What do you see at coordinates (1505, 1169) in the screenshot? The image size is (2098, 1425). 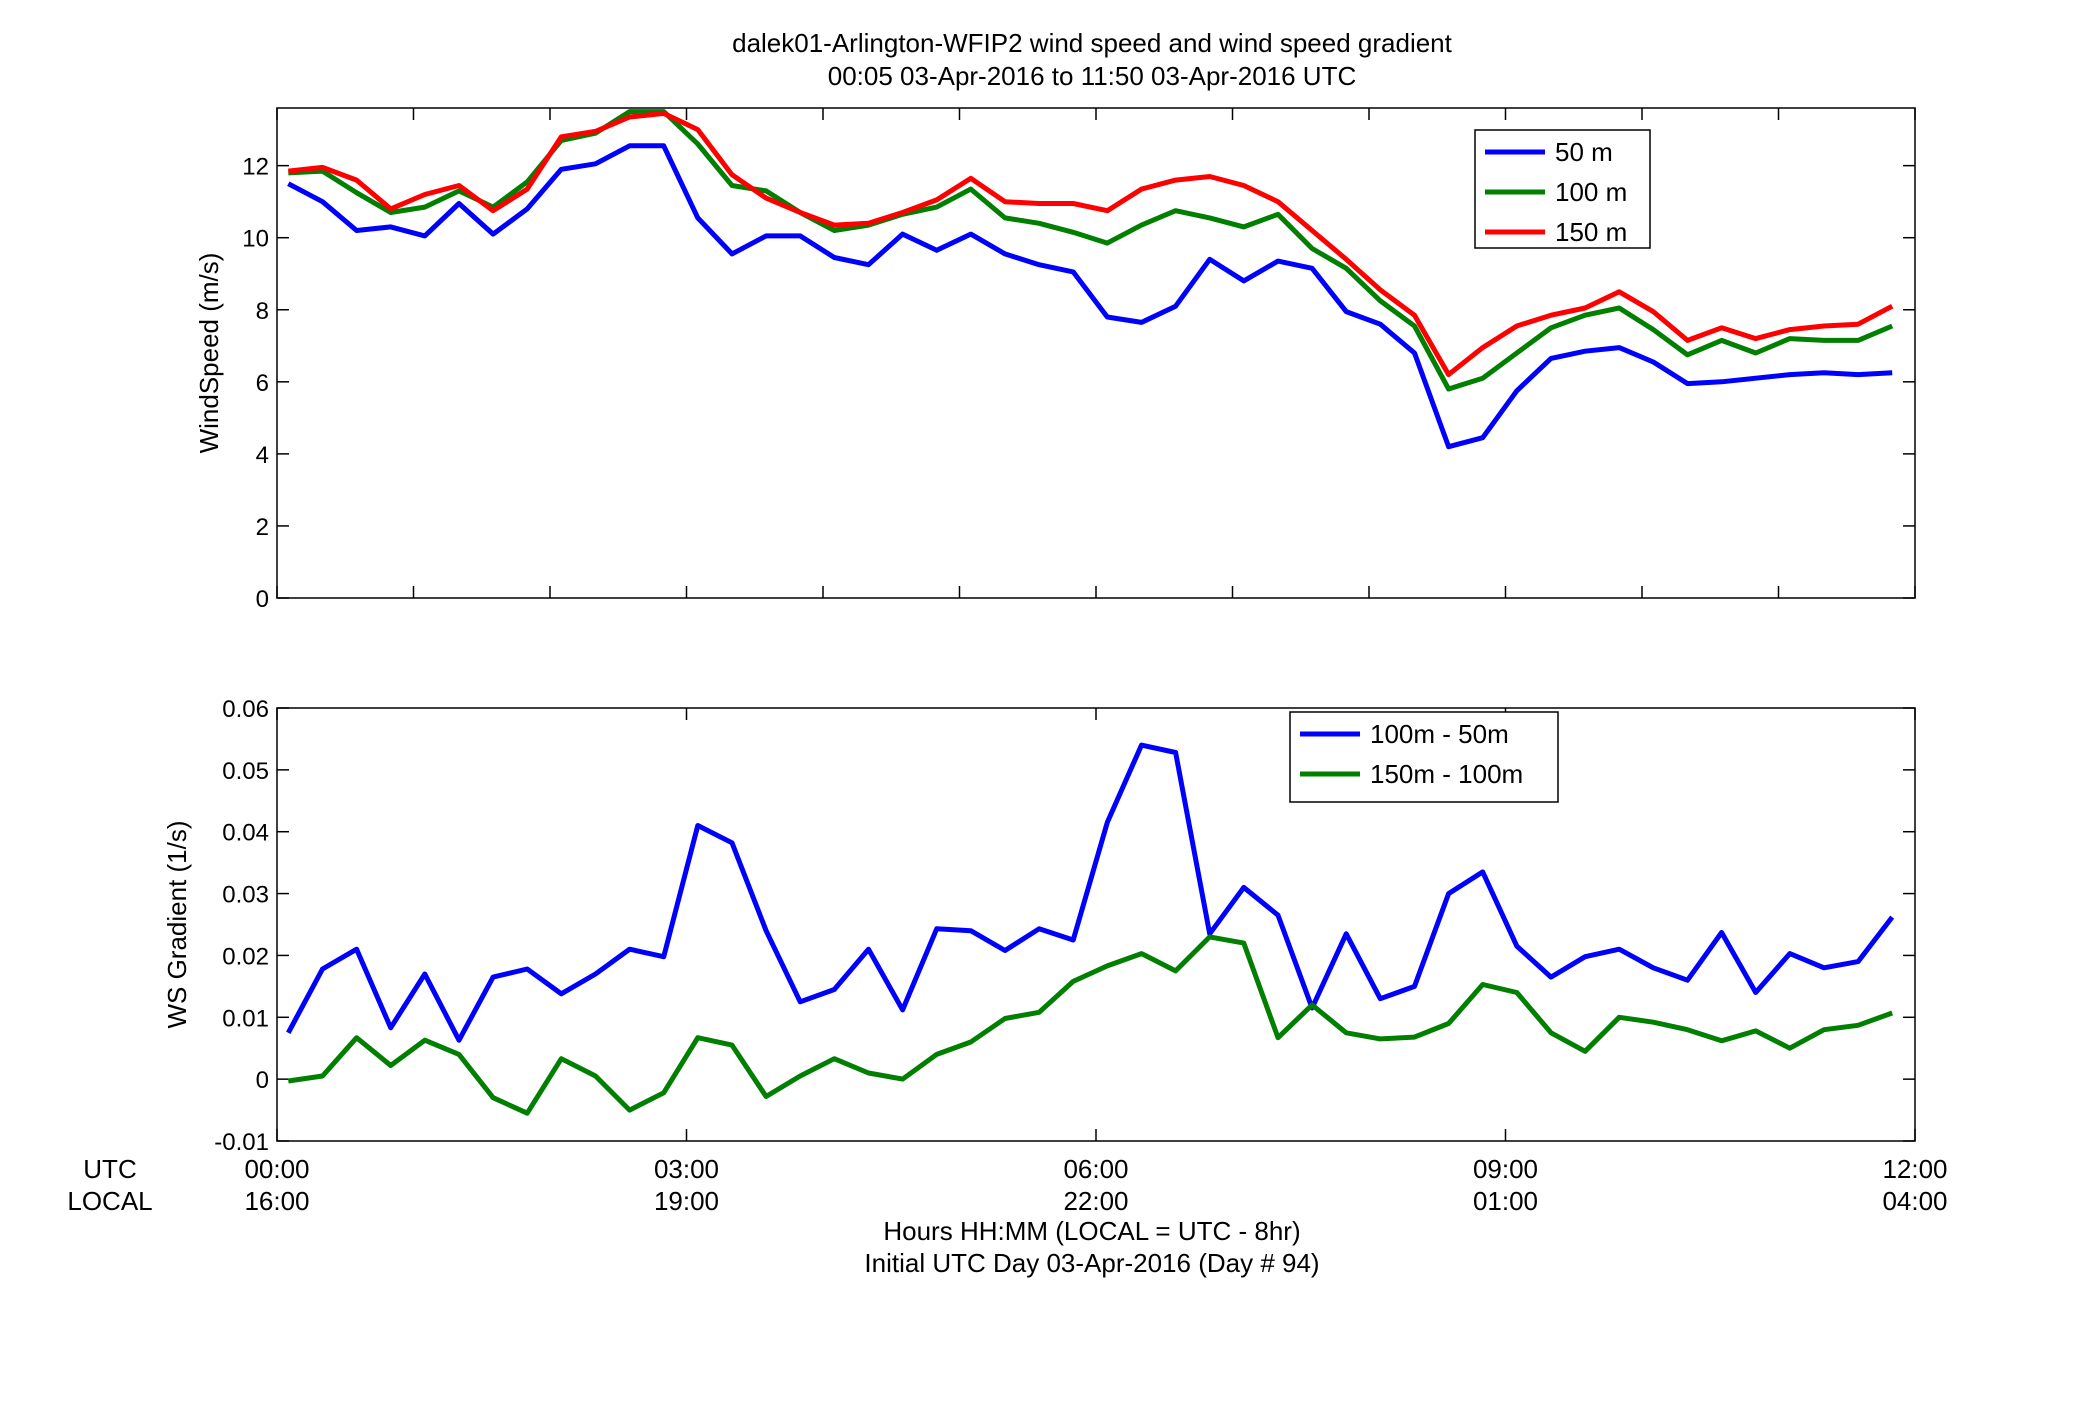 I see `x-tick-label-utc: 09:00` at bounding box center [1505, 1169].